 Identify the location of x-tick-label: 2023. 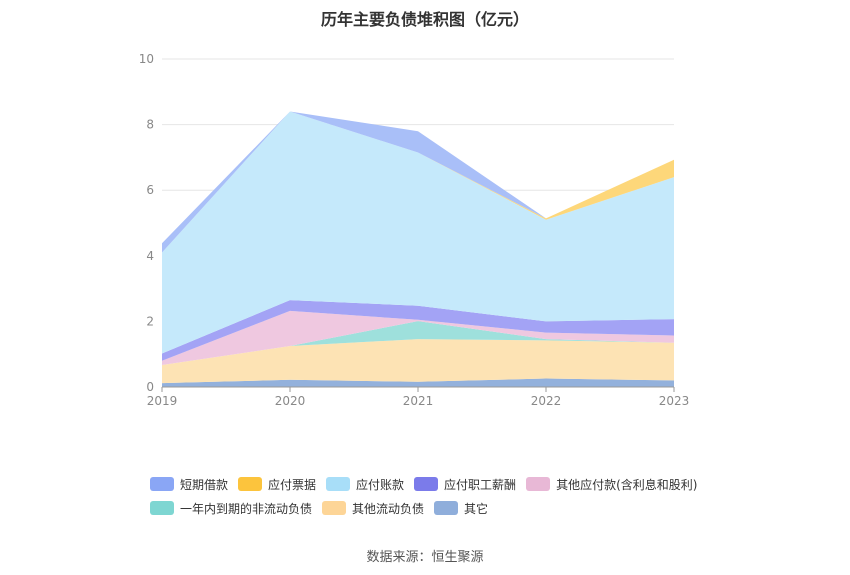
(674, 401).